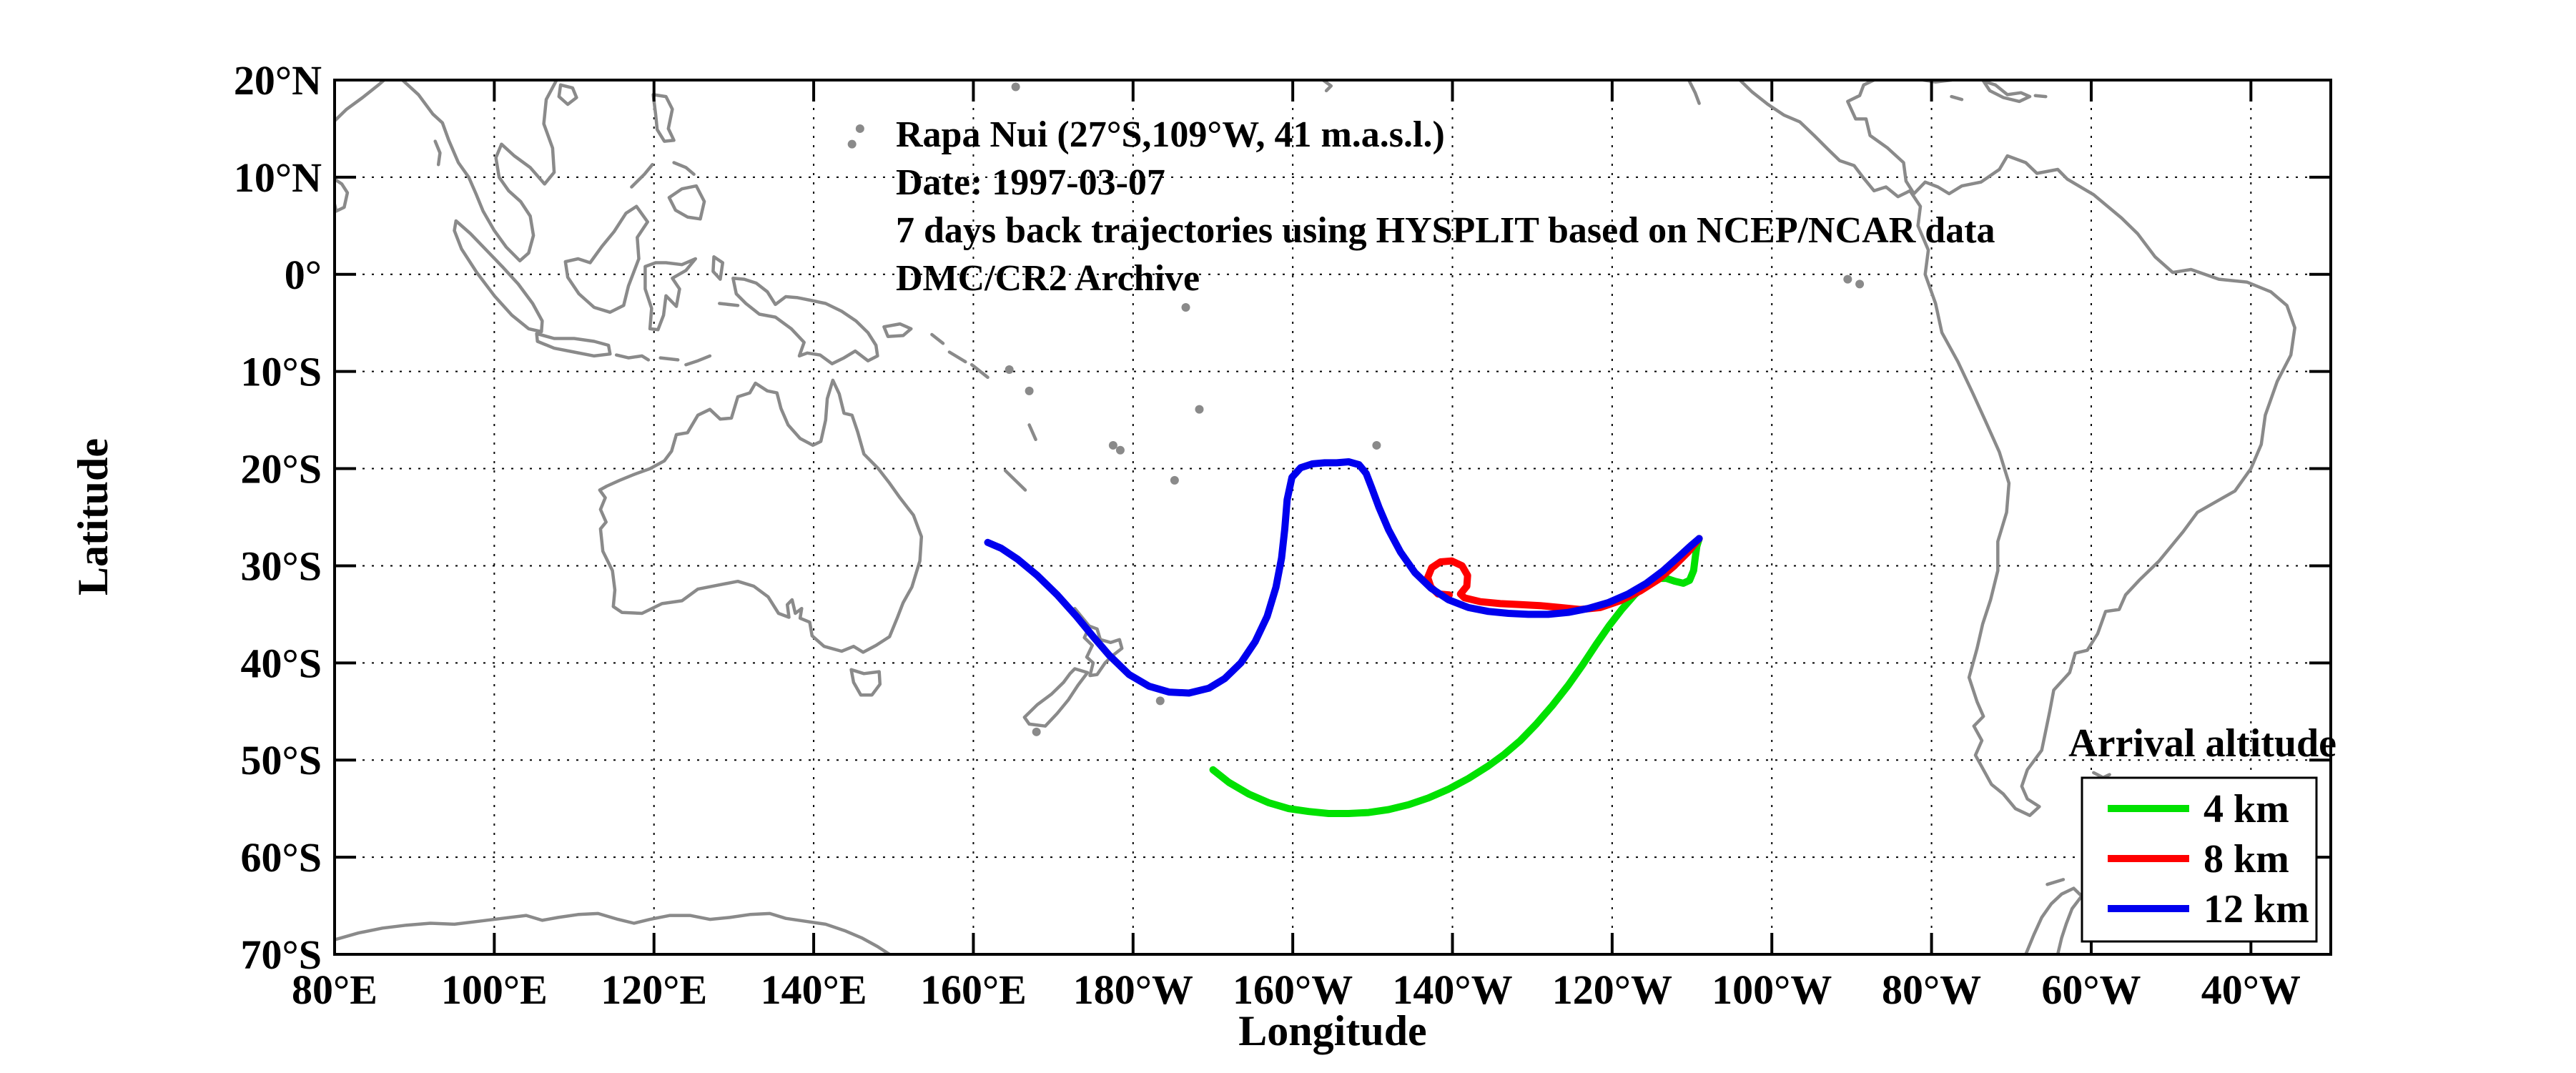 The image size is (2576, 1073). I want to click on y-tick-label-0°: 0°, so click(303, 275).